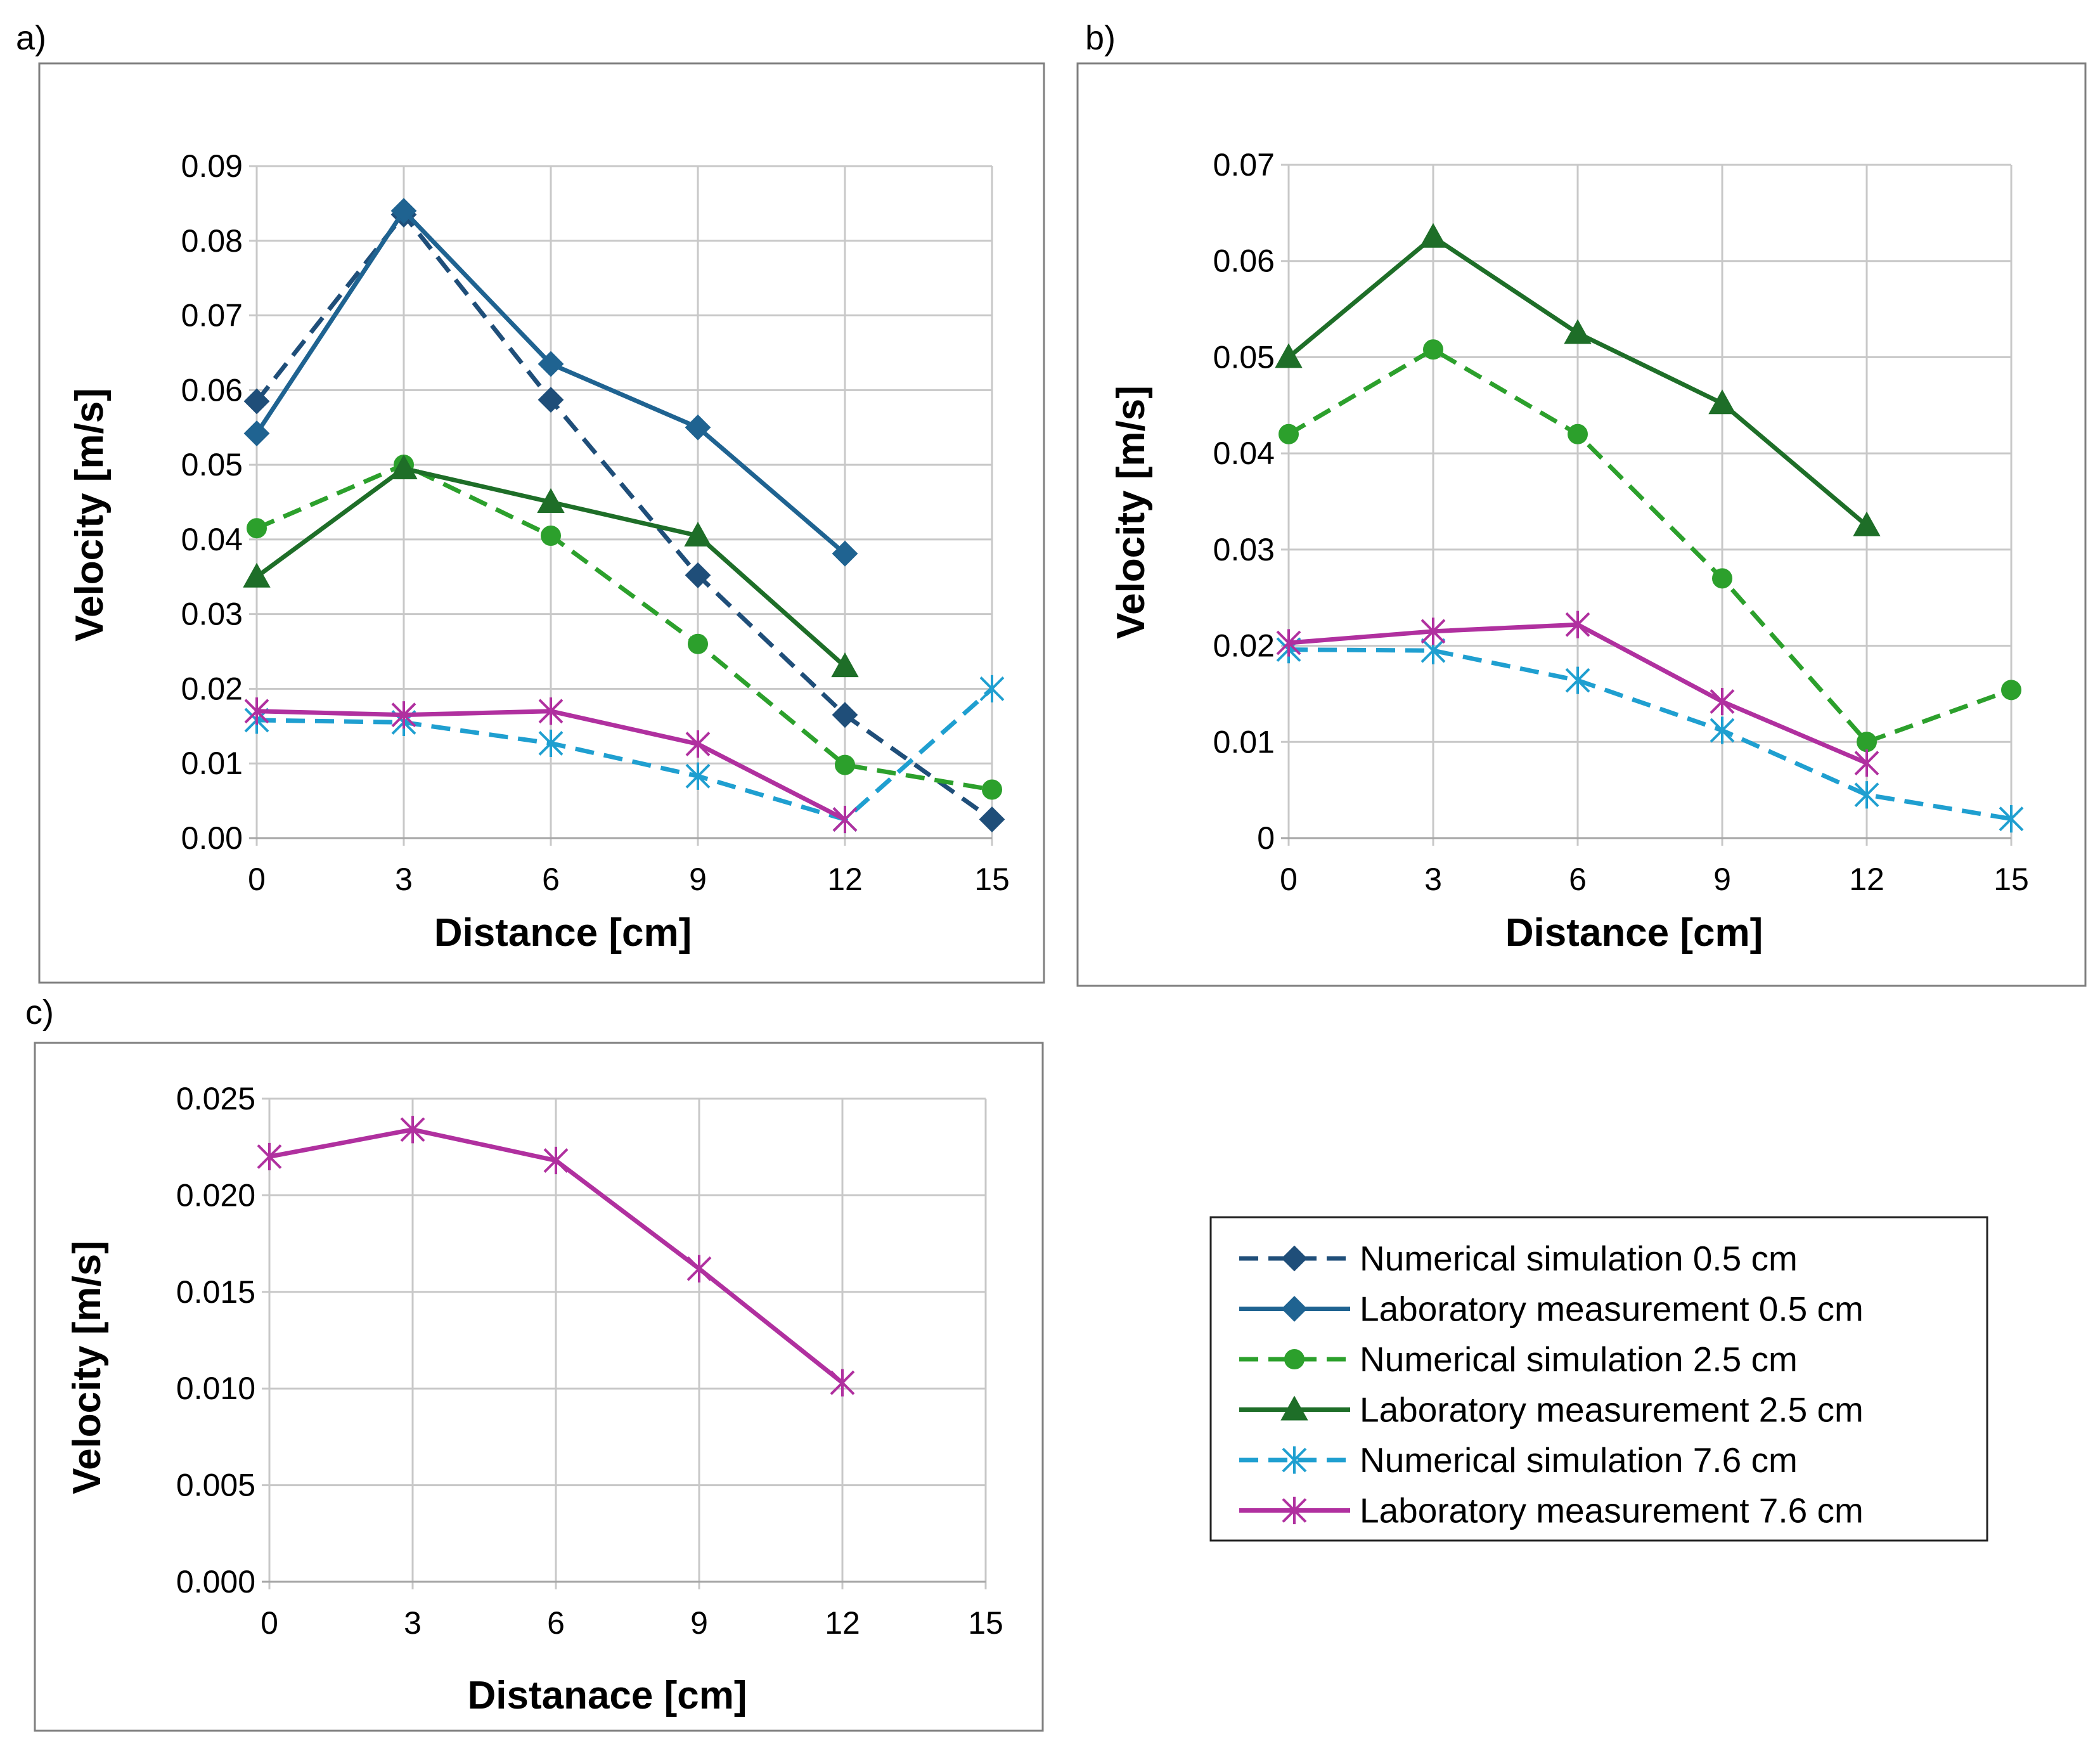 The width and height of the screenshot is (2100, 1758). I want to click on y-tick-label: 0.09, so click(212, 166).